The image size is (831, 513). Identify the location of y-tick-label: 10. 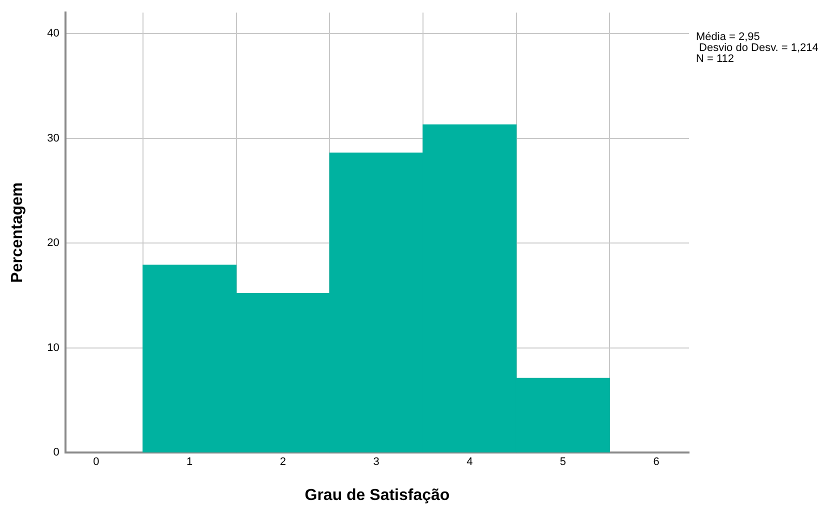
(53, 348).